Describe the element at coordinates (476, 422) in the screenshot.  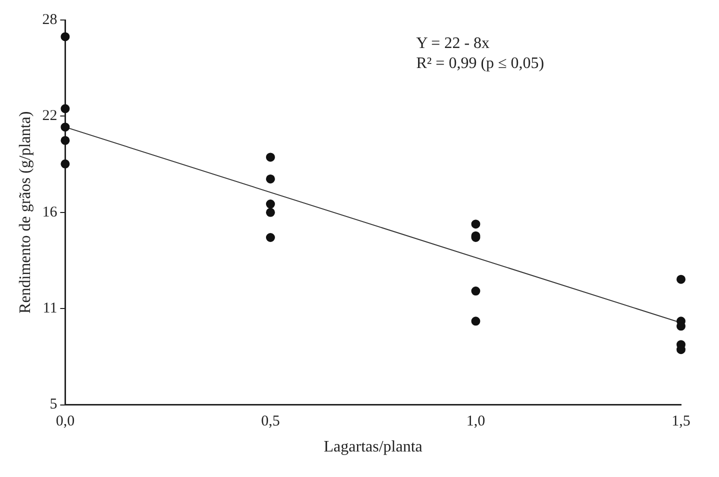
I see `x-tick-label: 1,0` at that location.